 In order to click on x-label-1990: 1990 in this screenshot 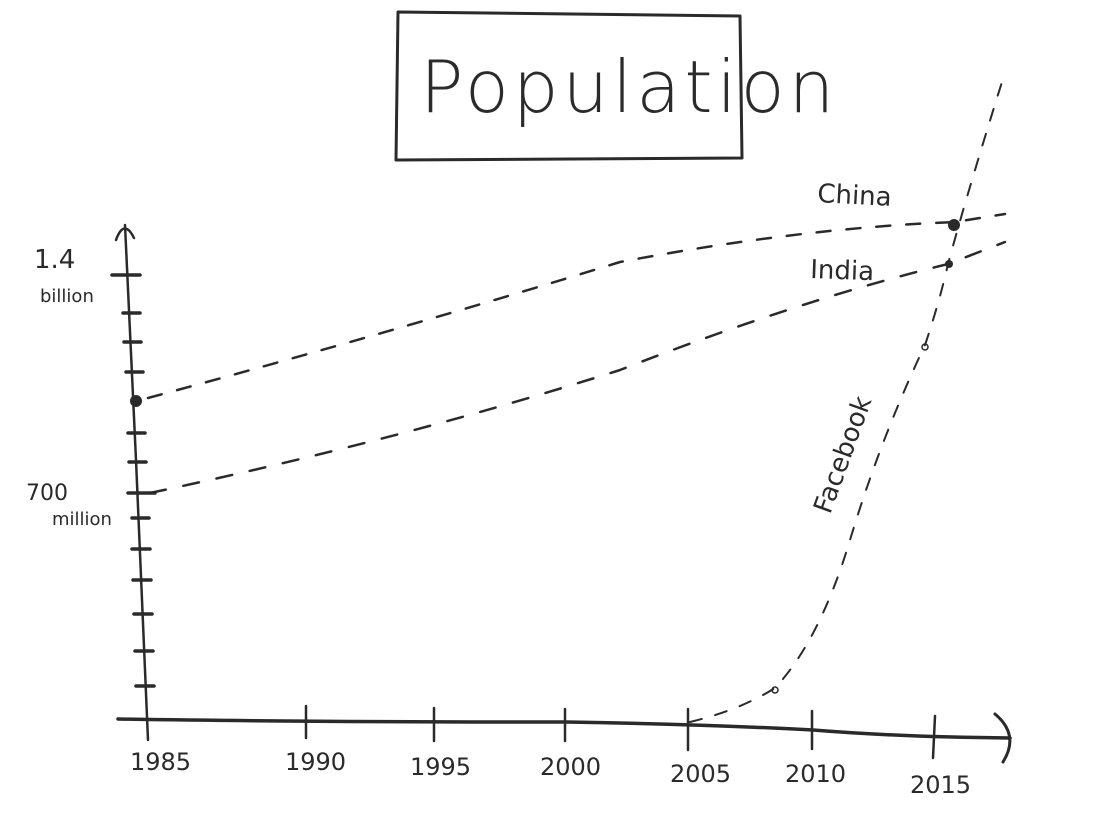, I will do `click(315, 762)`.